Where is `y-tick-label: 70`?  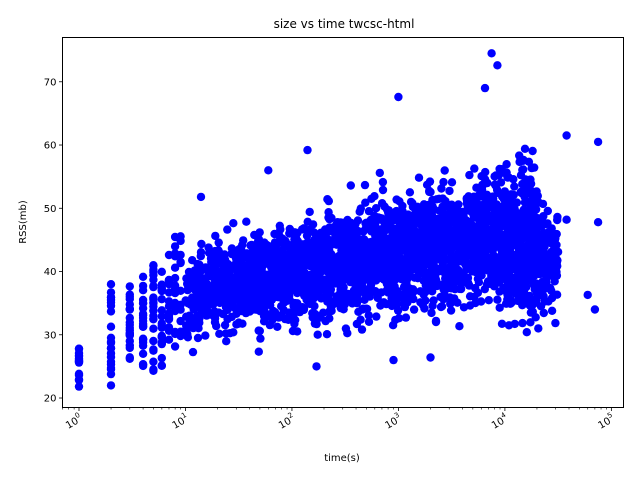
y-tick-label: 70 is located at coordinates (50, 82).